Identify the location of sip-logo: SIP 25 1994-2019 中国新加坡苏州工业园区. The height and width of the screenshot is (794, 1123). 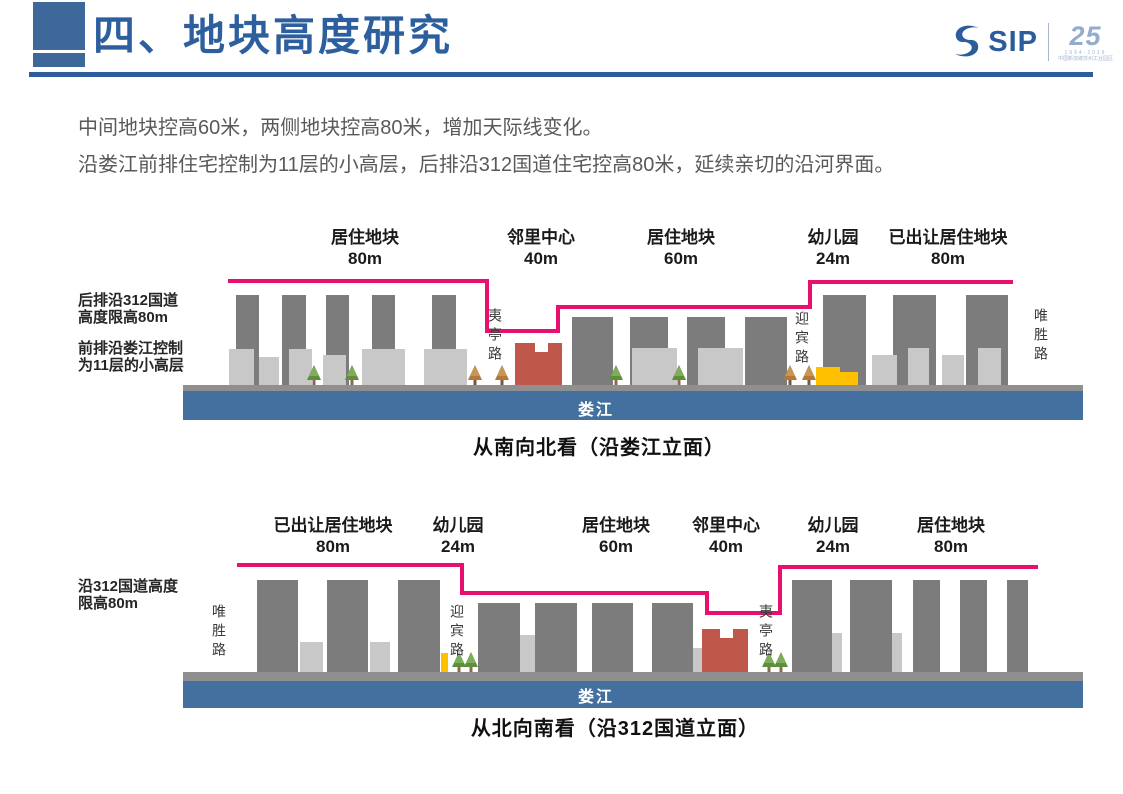
(1030, 42).